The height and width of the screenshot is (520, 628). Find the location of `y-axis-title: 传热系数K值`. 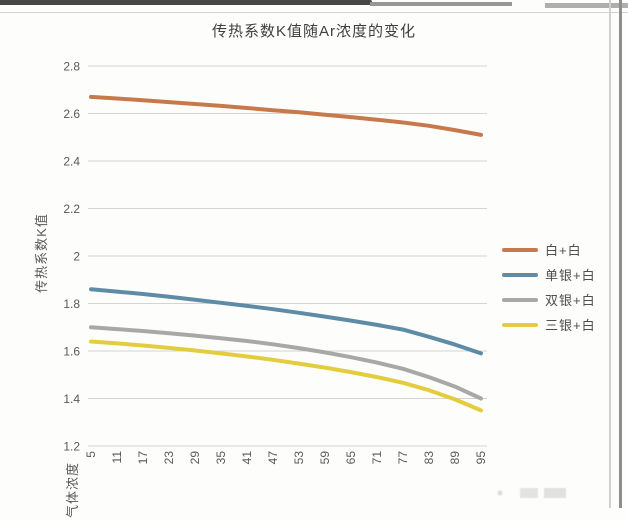

y-axis-title: 传热系数K值 is located at coordinates (41, 253).